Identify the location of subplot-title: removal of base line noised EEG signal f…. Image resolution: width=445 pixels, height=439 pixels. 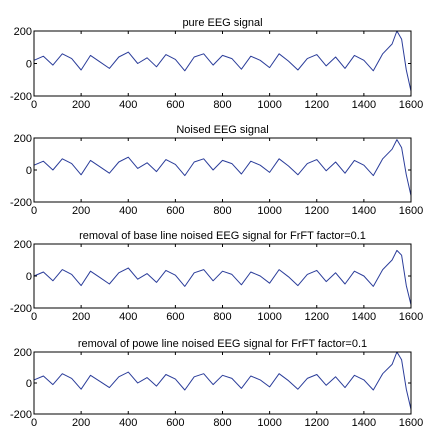
(222, 236).